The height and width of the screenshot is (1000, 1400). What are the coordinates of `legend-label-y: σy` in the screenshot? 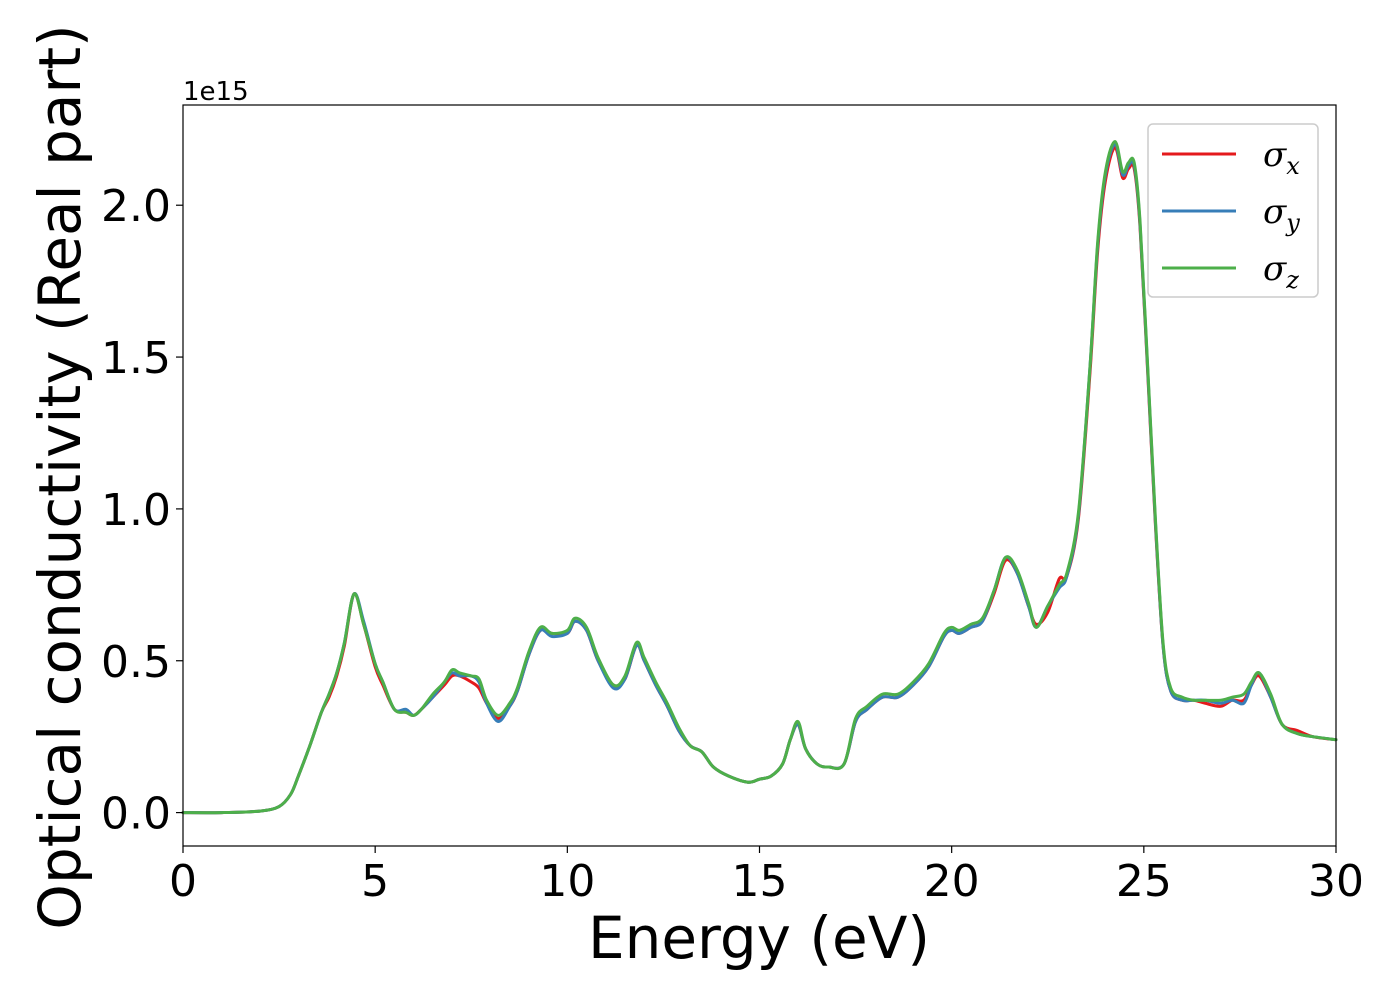 It's located at (1281, 214).